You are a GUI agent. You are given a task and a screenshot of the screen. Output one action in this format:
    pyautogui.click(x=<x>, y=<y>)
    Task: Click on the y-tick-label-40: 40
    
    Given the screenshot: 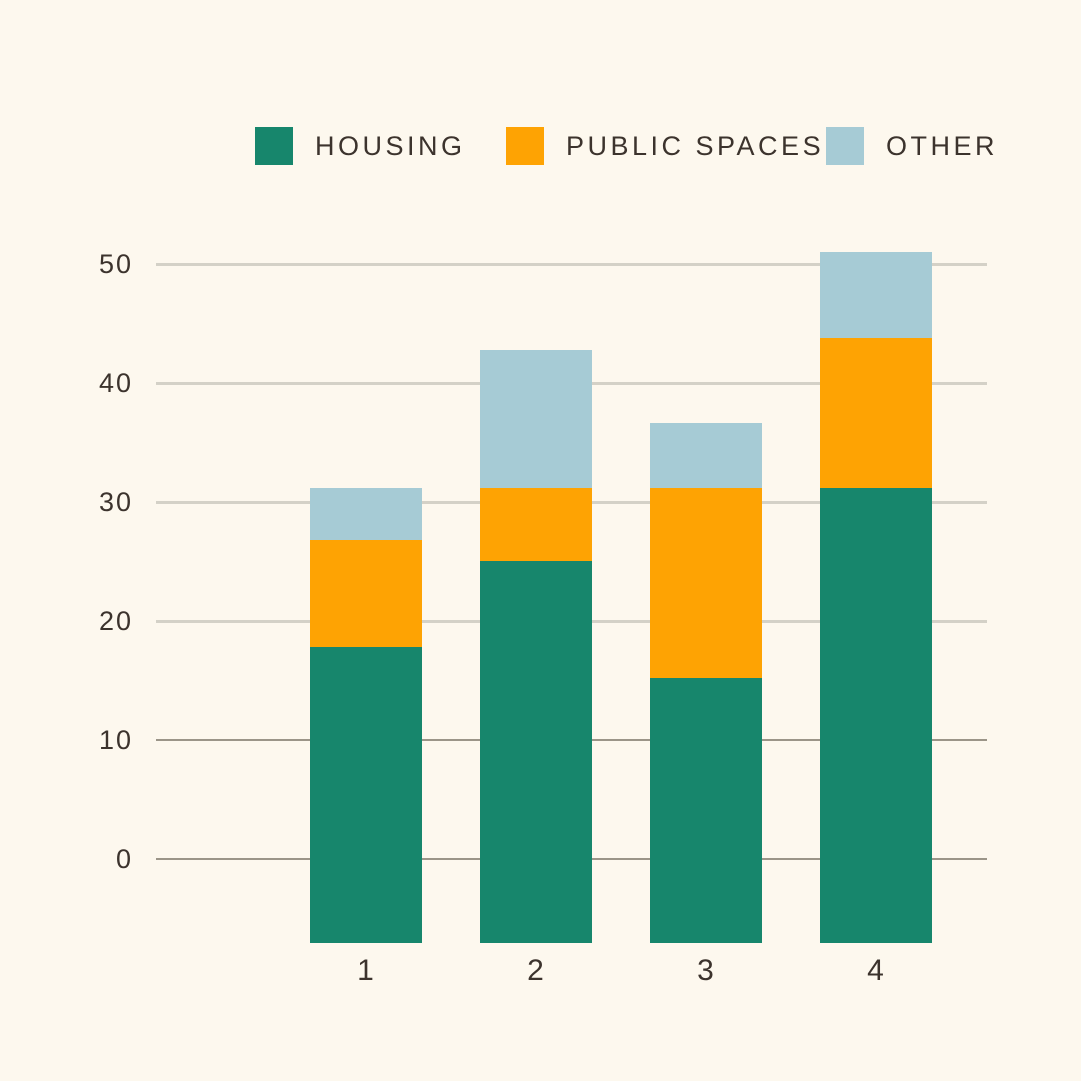 What is the action you would take?
    pyautogui.click(x=115, y=383)
    